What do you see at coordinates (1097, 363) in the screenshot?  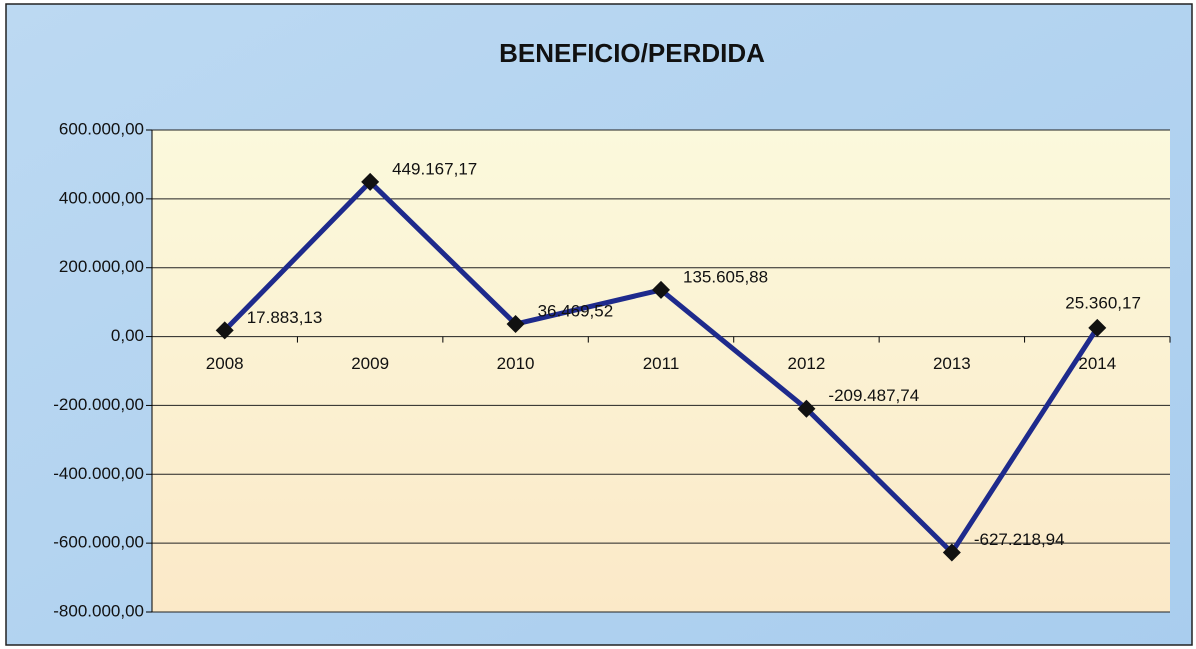 I see `x-tick-label: 2014` at bounding box center [1097, 363].